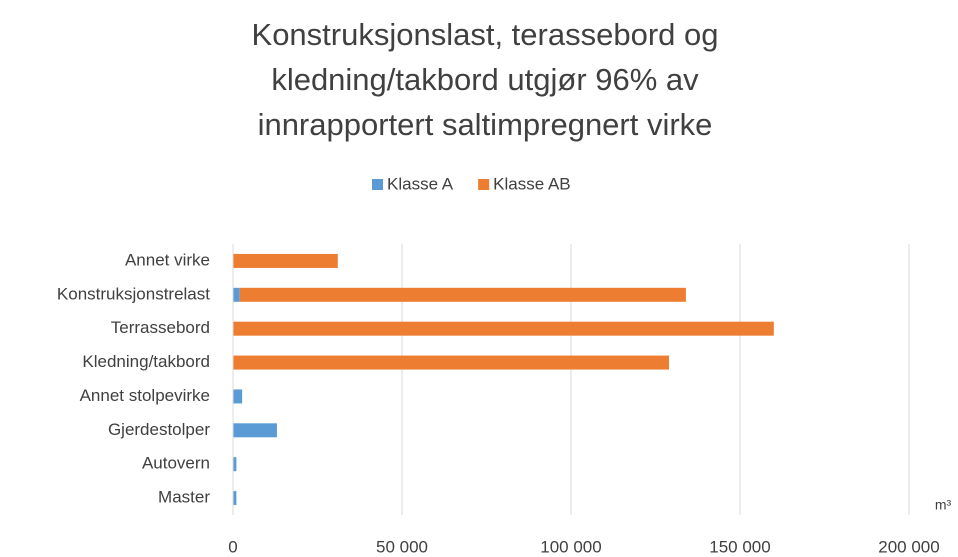 The height and width of the screenshot is (557, 958). What do you see at coordinates (570, 546) in the screenshot?
I see `x-tick-label: 100 000` at bounding box center [570, 546].